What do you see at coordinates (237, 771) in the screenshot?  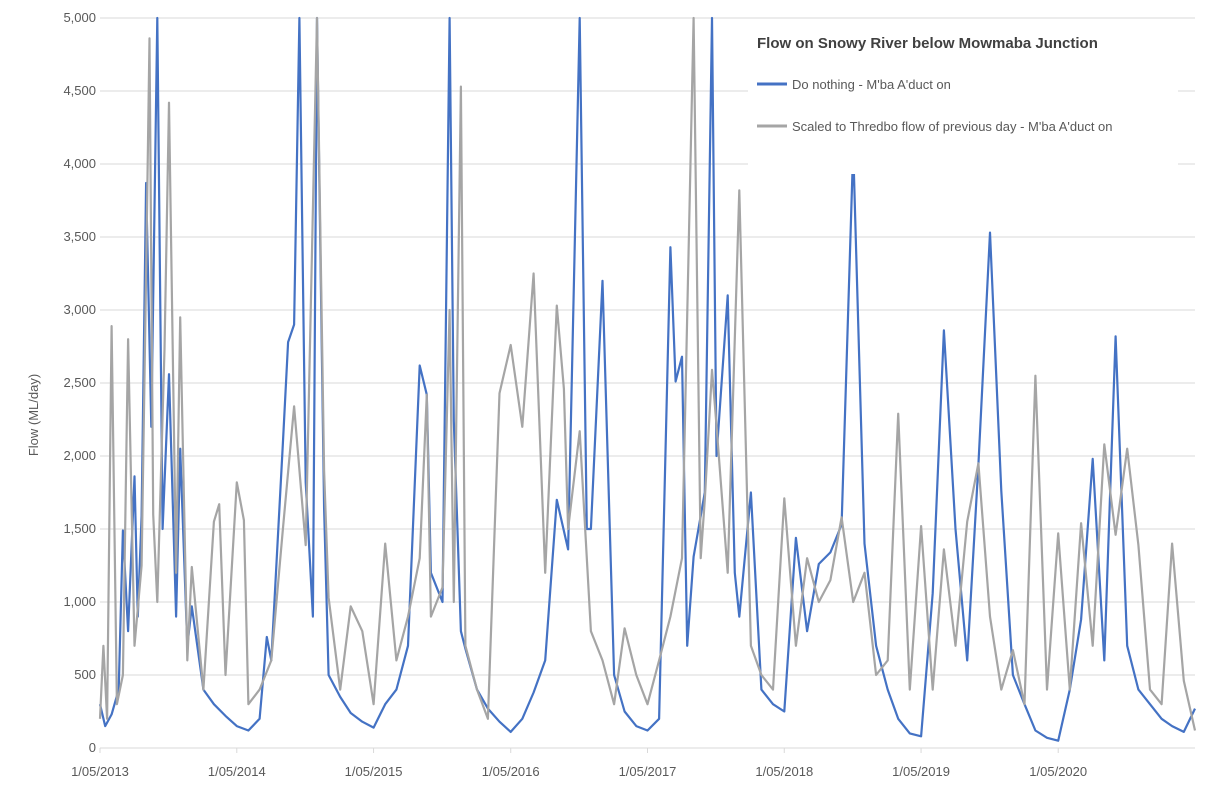 I see `x-tick-label: 1/05/2014` at bounding box center [237, 771].